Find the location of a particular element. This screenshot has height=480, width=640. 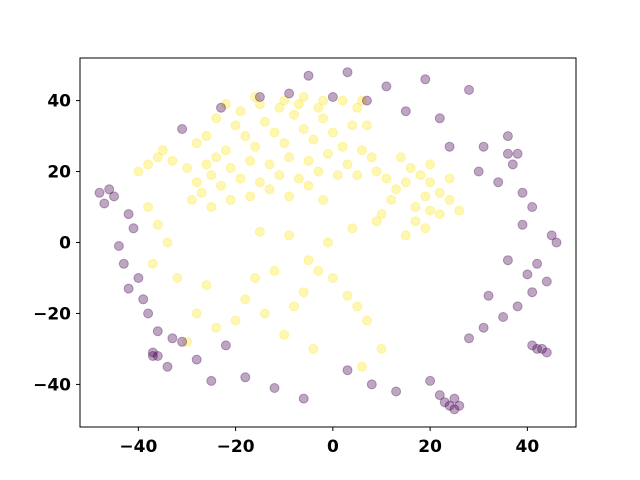

y-tick-label: 40 is located at coordinates (59, 102).